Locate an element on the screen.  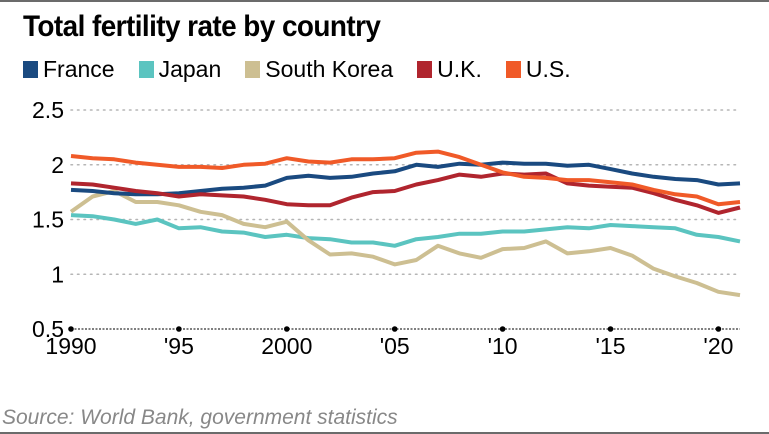
series-line-u-s is located at coordinates (405, 178).